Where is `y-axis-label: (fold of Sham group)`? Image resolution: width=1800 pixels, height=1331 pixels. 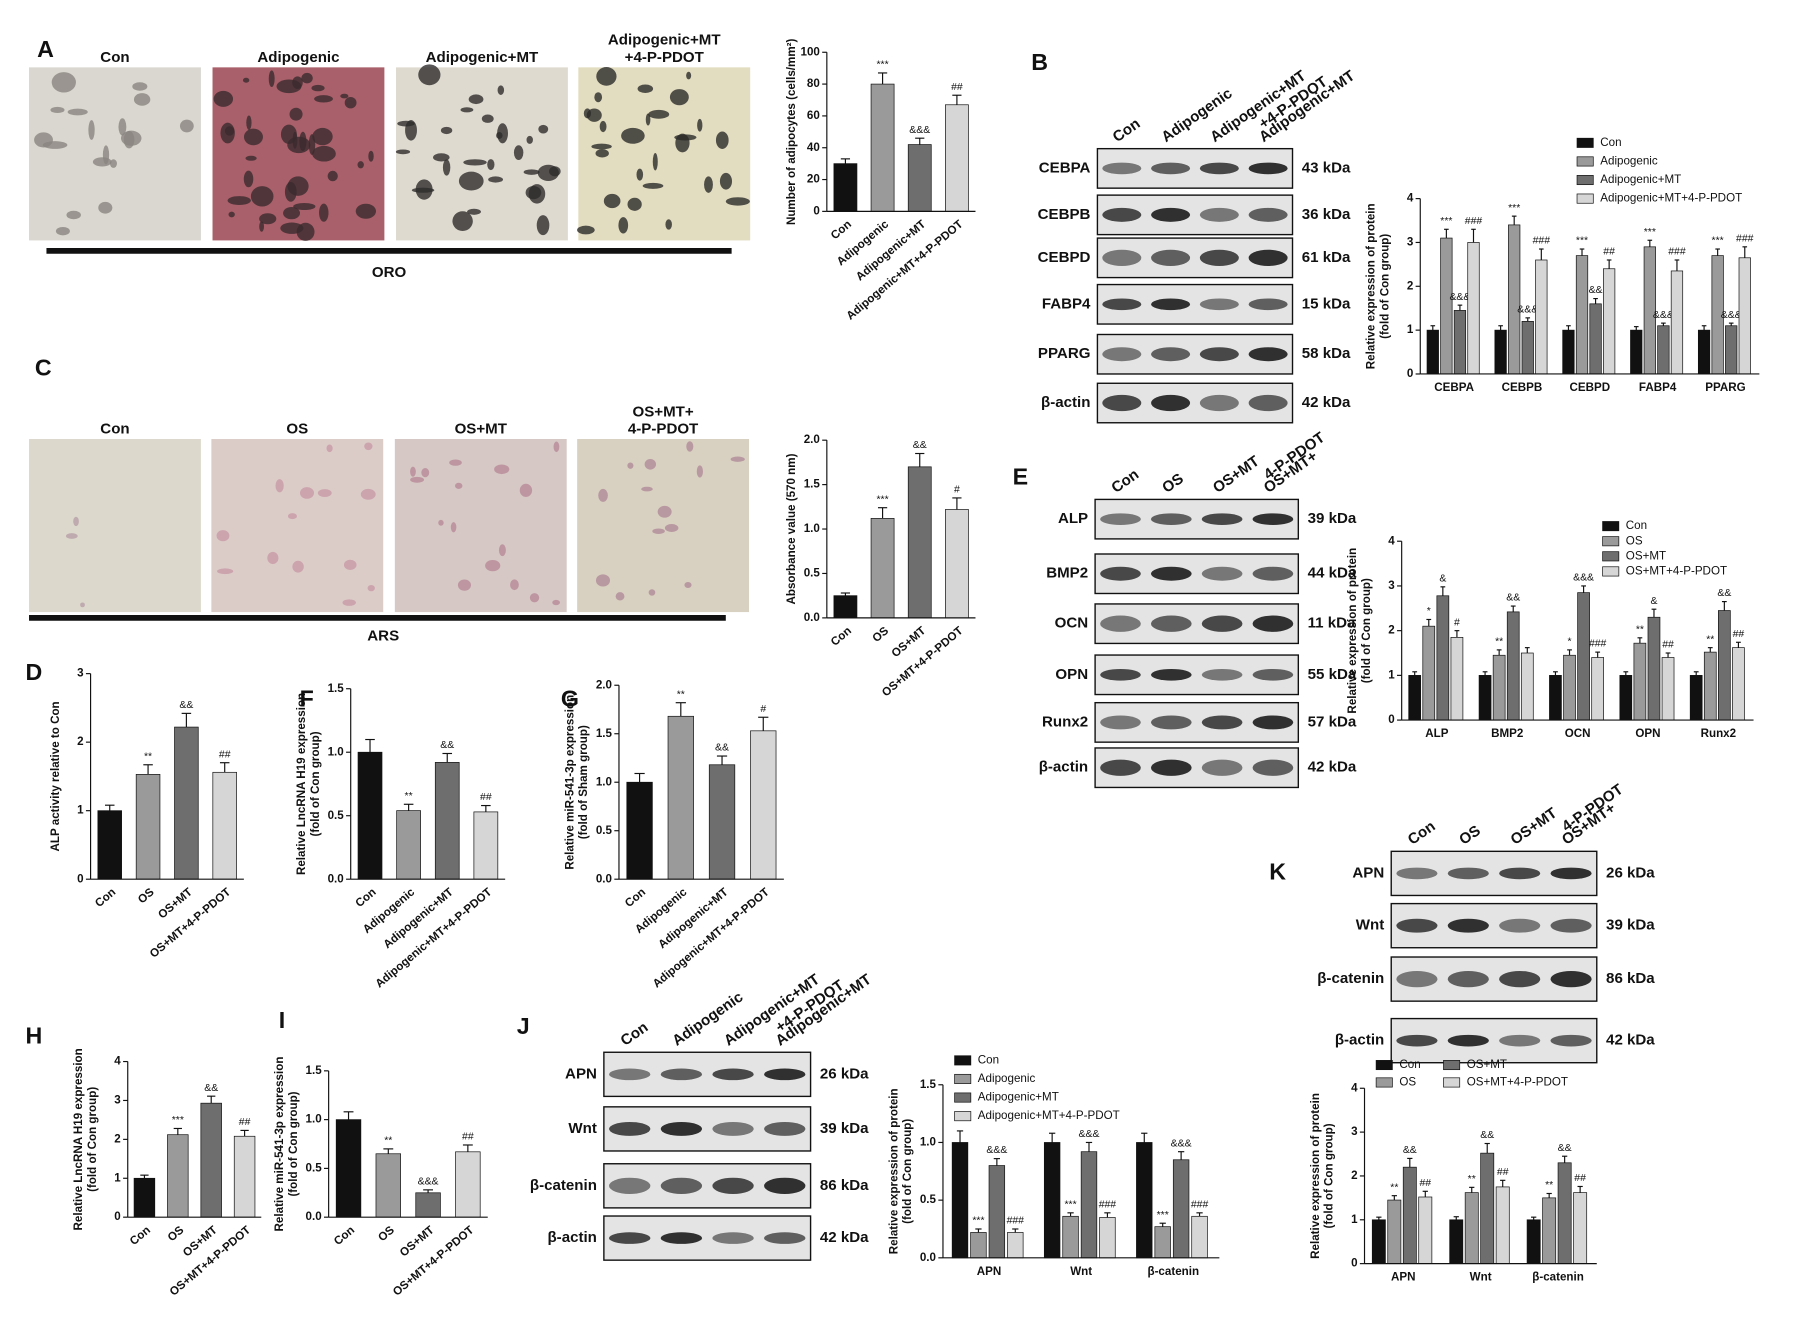
y-axis-label: (fold of Sham group) is located at coordinates (583, 782).